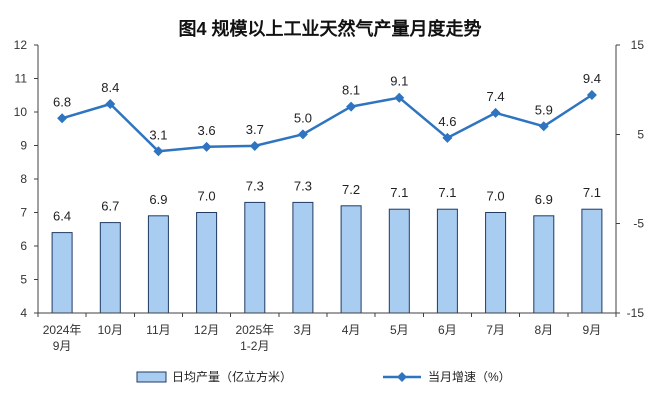 The image size is (660, 412). Describe the element at coordinates (638, 45) in the screenshot. I see `y-right-tick-label: 15` at that location.